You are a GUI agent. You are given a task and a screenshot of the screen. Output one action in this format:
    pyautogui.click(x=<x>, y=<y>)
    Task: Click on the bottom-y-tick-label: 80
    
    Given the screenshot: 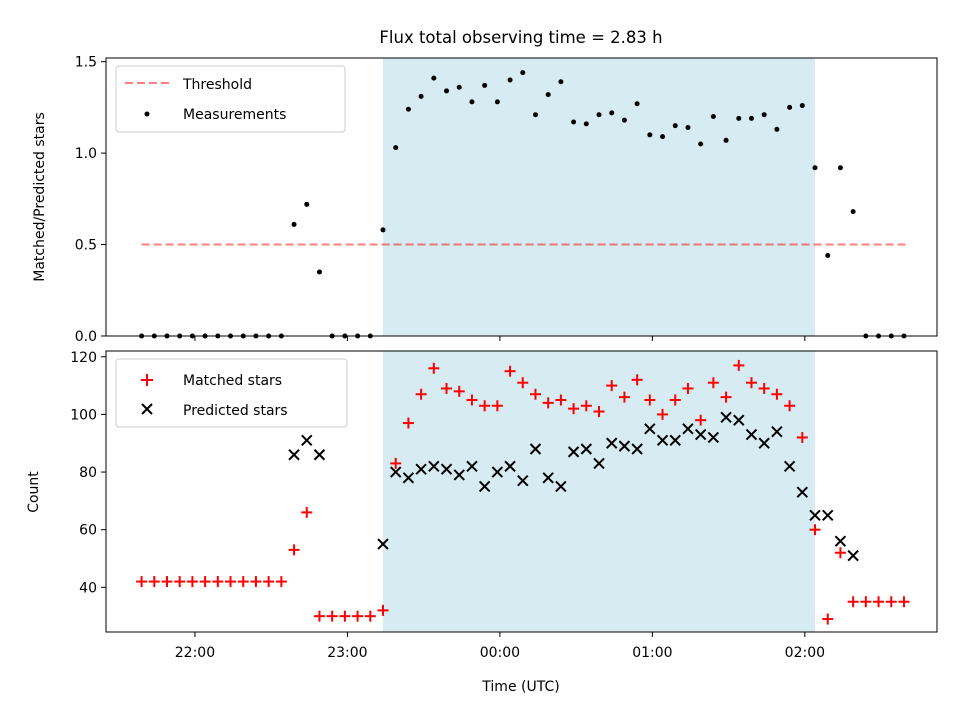 What is the action you would take?
    pyautogui.click(x=88, y=473)
    